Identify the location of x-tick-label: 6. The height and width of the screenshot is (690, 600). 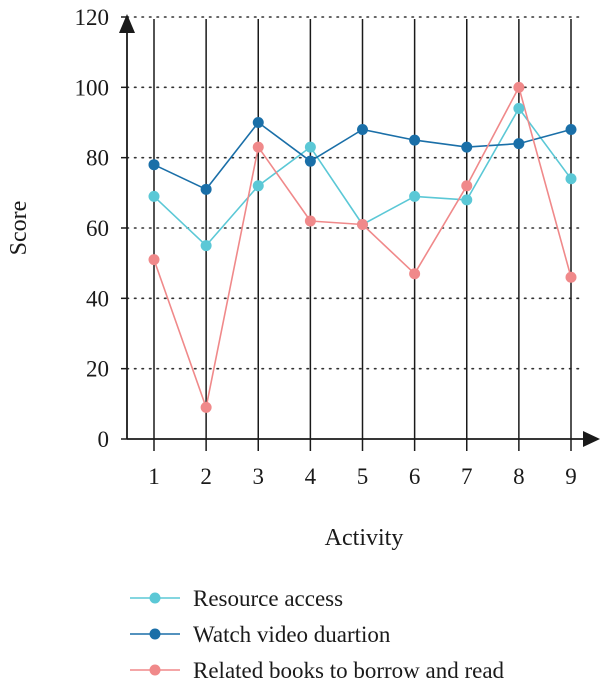
(415, 476).